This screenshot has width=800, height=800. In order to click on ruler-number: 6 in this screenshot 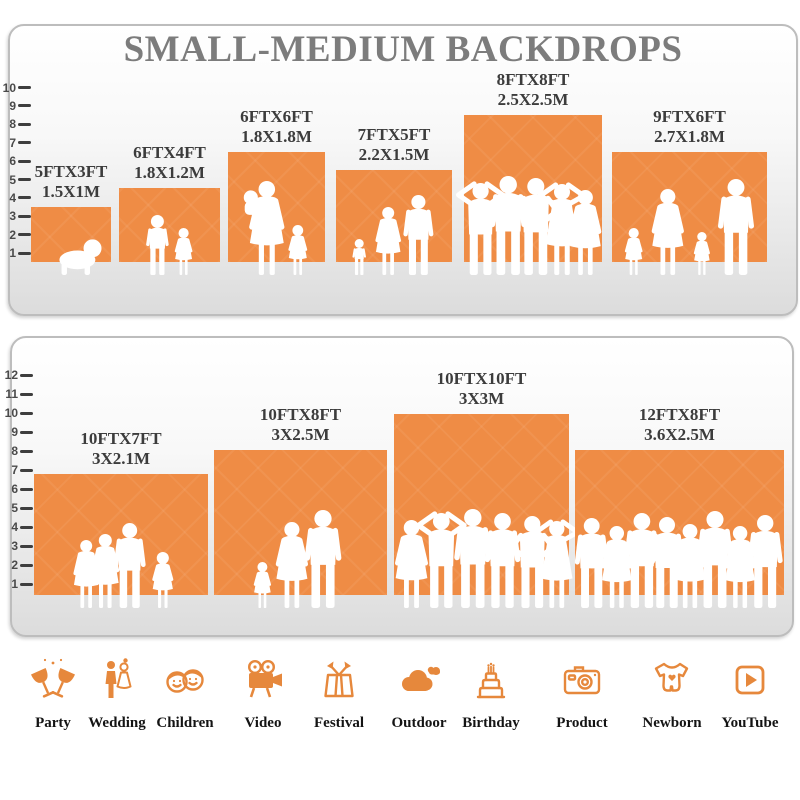, I will do `click(12, 161)`.